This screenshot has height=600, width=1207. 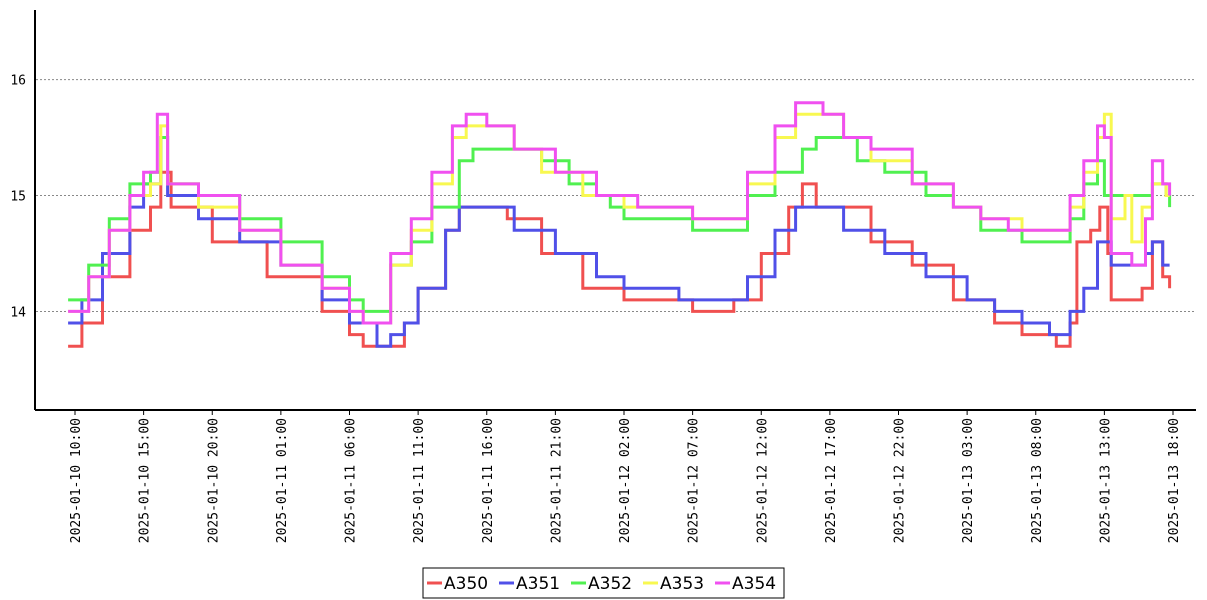 What do you see at coordinates (282, 480) in the screenshot?
I see `x-tick-label: 2025-01-11 01:00` at bounding box center [282, 480].